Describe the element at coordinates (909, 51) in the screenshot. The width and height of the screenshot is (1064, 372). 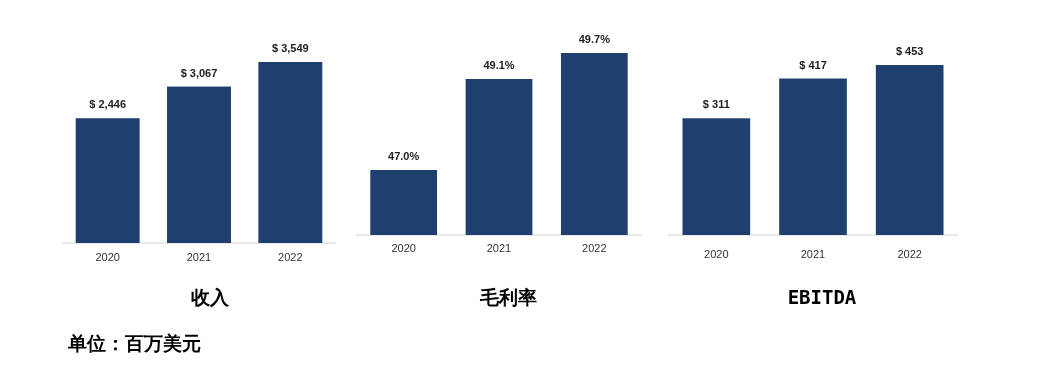
I see `data-label: $ 453` at that location.